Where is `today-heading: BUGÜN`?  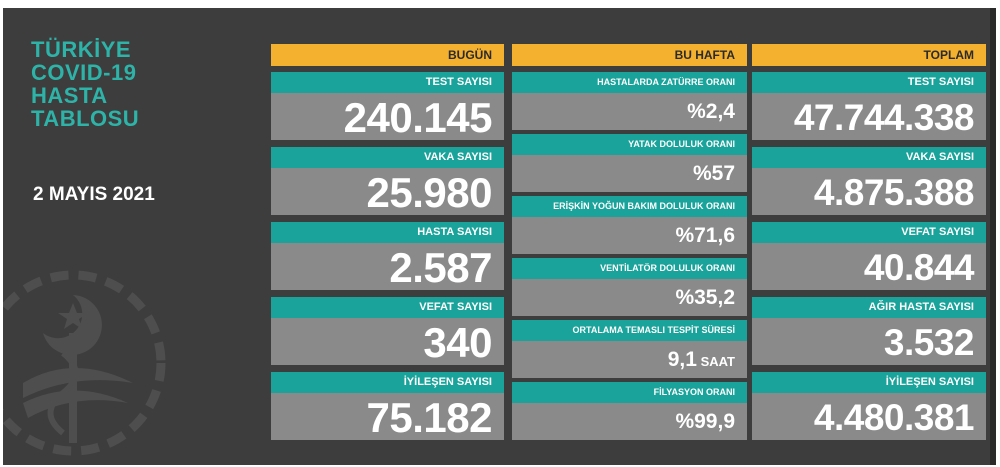
today-heading: BUGÜN is located at coordinates (387, 55).